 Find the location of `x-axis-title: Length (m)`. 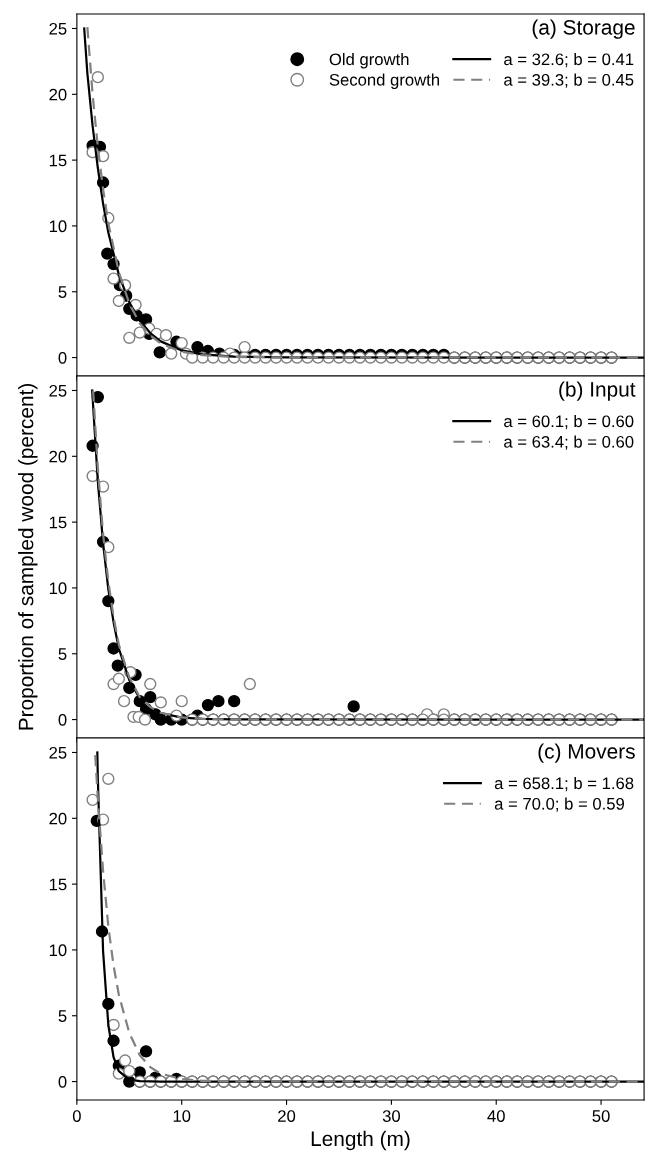

x-axis-title: Length (m) is located at coordinates (360, 1140).